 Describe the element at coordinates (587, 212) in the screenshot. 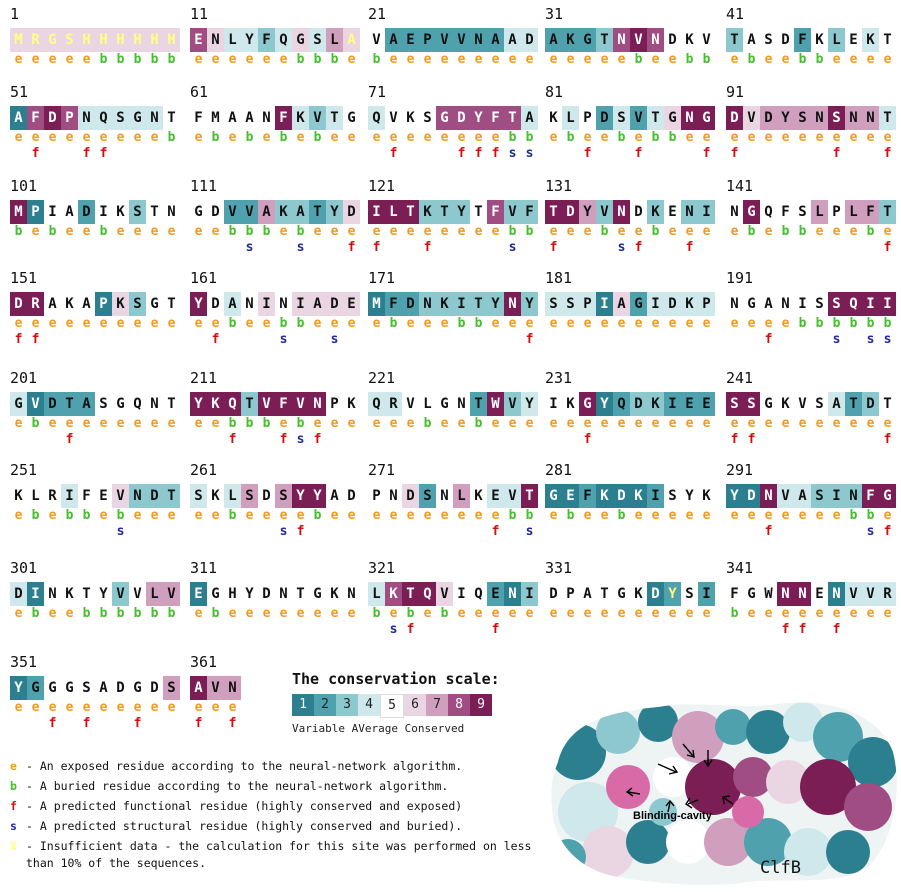

I see `residue-cell: Y` at that location.